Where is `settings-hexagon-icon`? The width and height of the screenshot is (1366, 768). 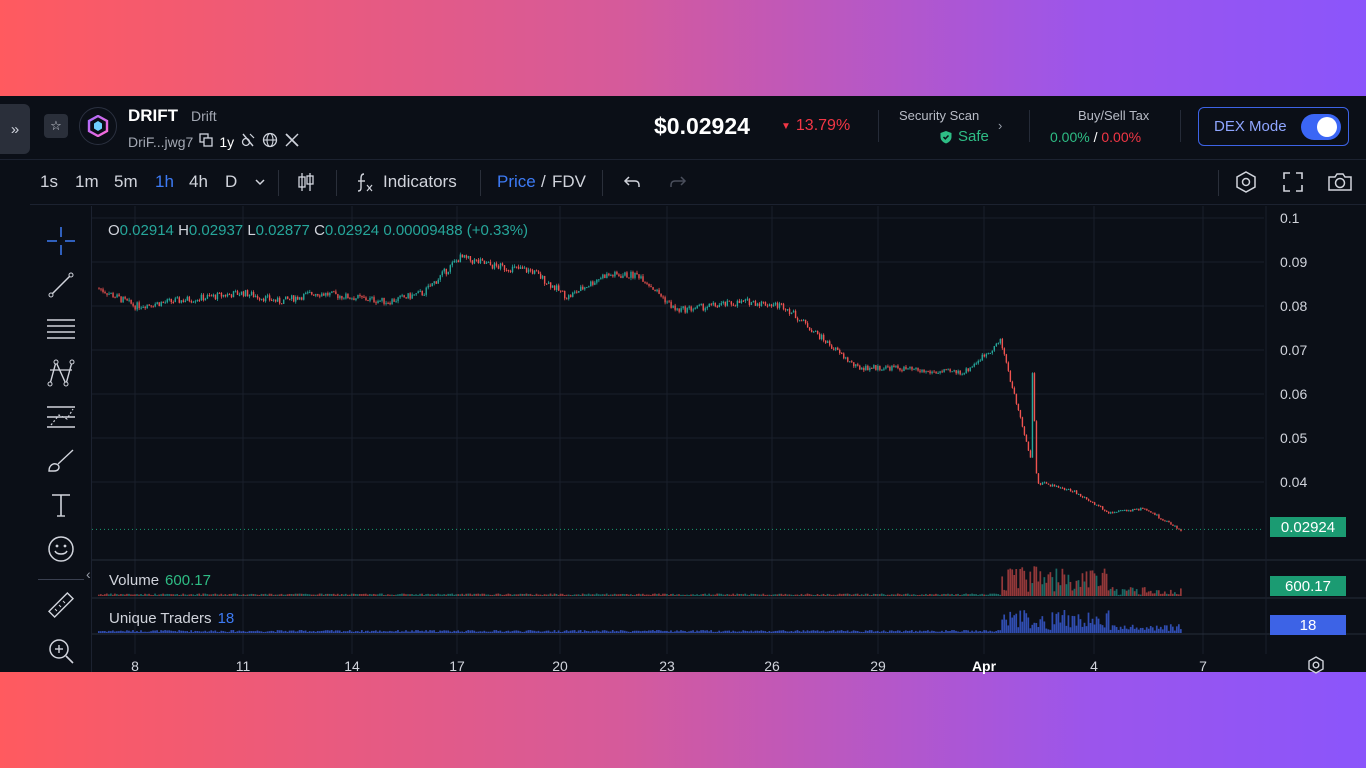 settings-hexagon-icon is located at coordinates (1246, 182).